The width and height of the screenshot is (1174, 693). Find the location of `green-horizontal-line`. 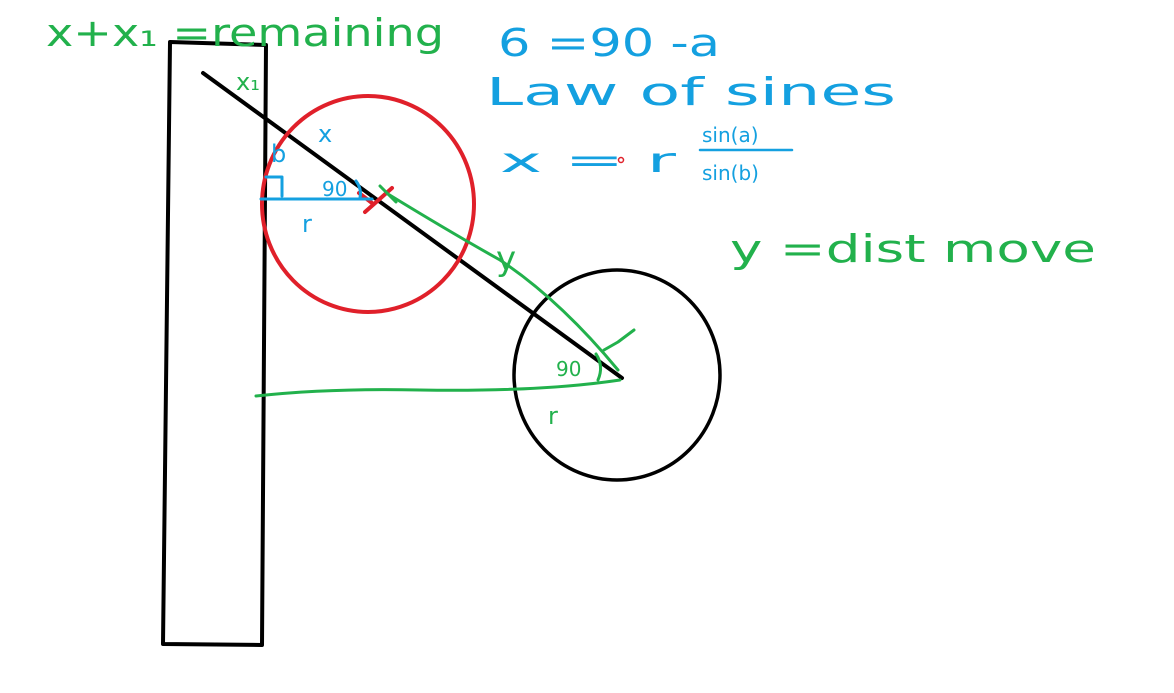

green-horizontal-line is located at coordinates (438, 388).